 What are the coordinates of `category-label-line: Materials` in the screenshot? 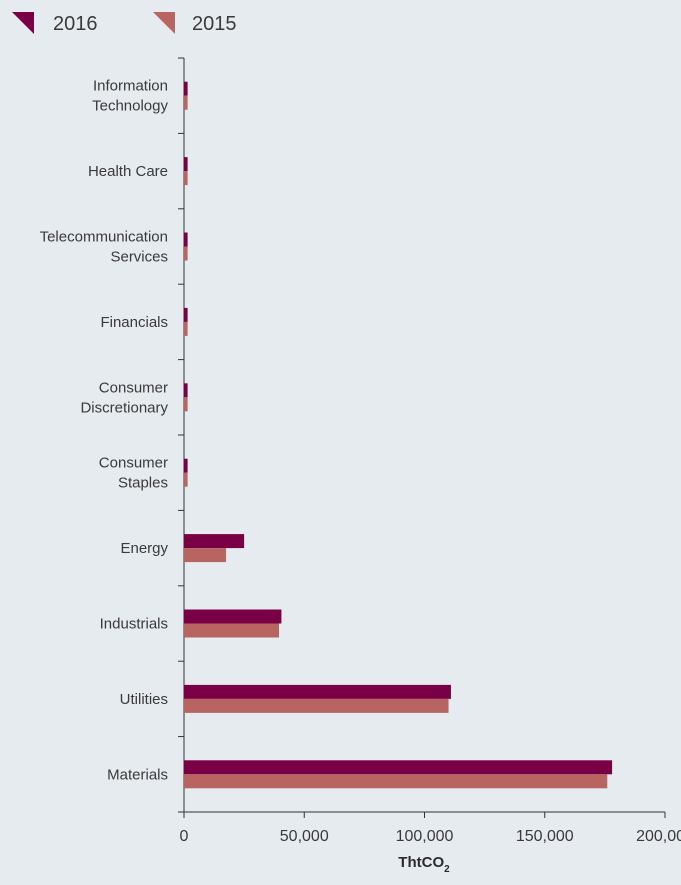 It's located at (137, 774).